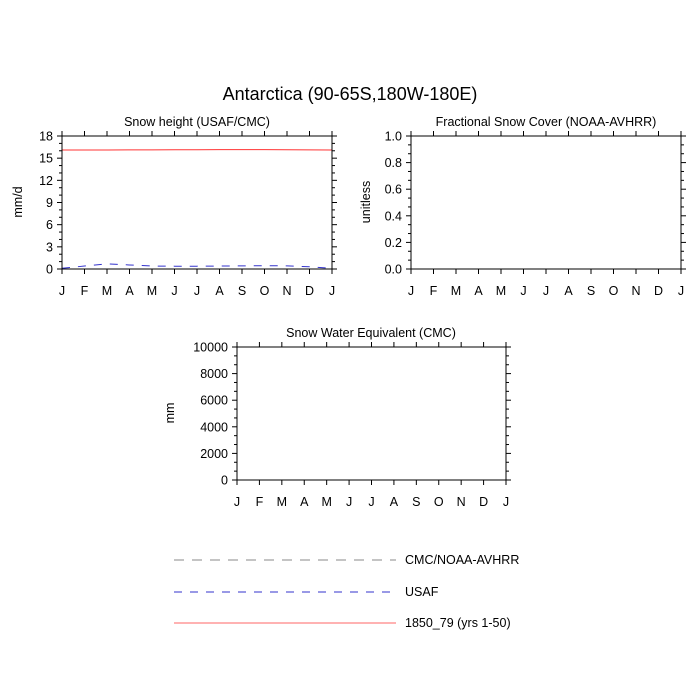 The width and height of the screenshot is (700, 700). Describe the element at coordinates (658, 291) in the screenshot. I see `xtick-label-snow-cover-11: D` at that location.